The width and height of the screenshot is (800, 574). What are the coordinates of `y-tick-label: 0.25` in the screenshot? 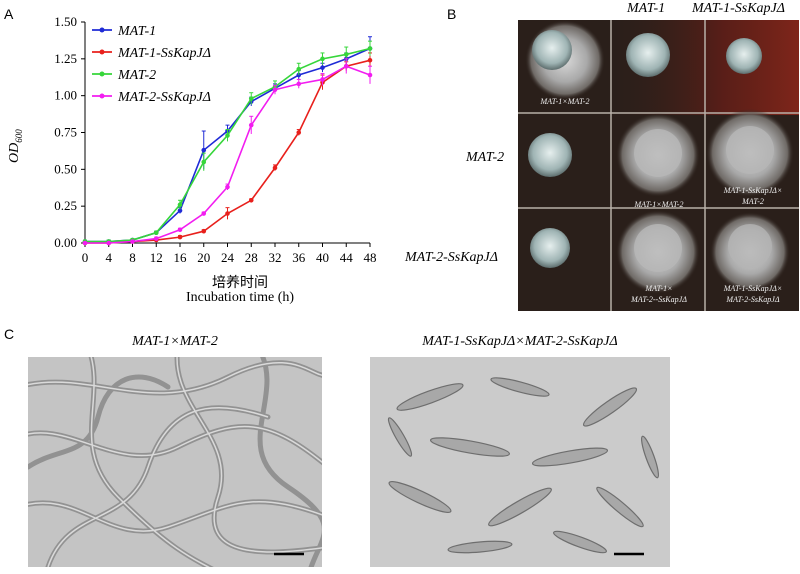 It's located at (65, 205).